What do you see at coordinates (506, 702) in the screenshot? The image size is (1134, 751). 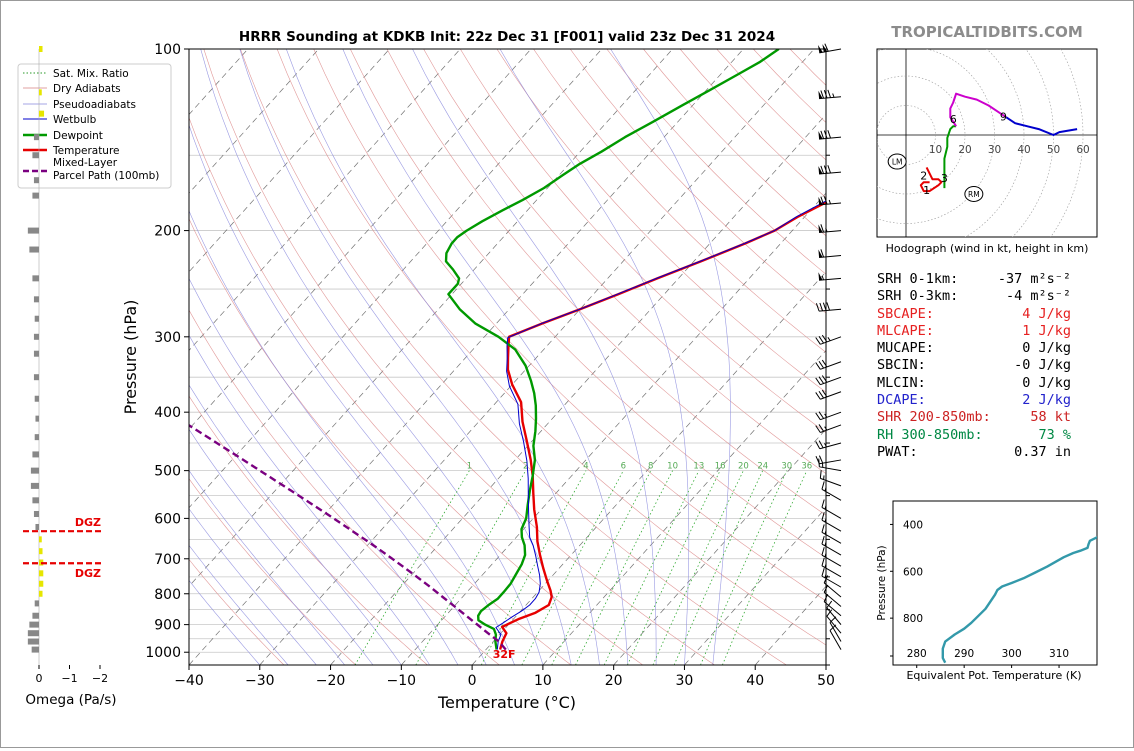 I see `skew-t-xlabel: Temperature (°C)` at bounding box center [506, 702].